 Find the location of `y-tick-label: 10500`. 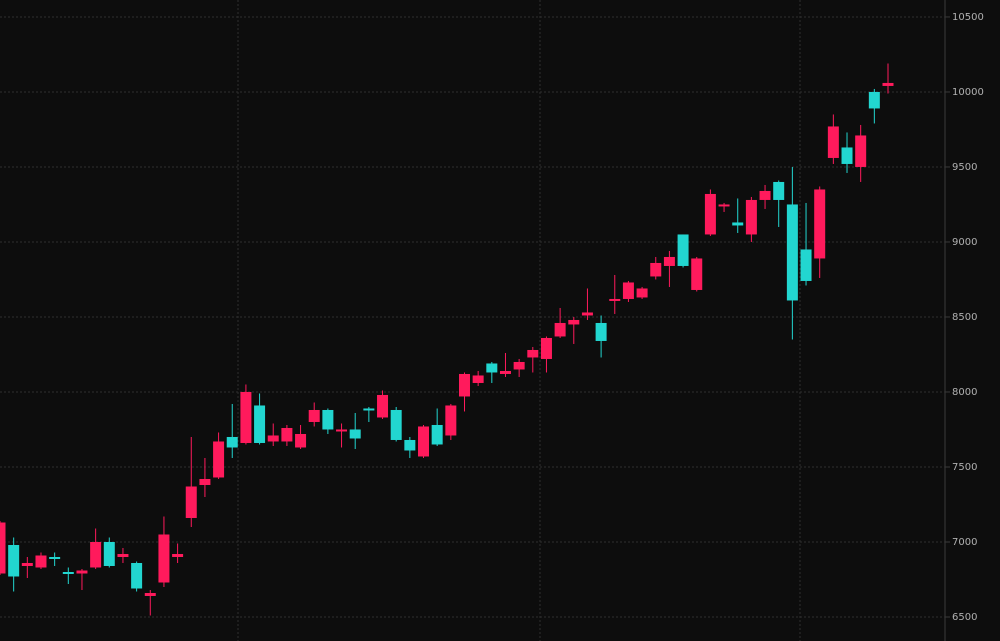

y-tick-label: 10500 is located at coordinates (968, 17).